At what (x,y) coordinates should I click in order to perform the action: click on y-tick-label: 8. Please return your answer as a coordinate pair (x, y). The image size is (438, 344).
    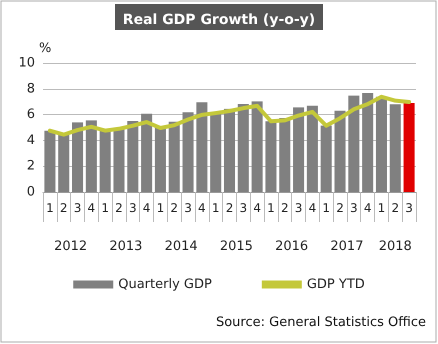
    Looking at the image, I should click on (30, 88).